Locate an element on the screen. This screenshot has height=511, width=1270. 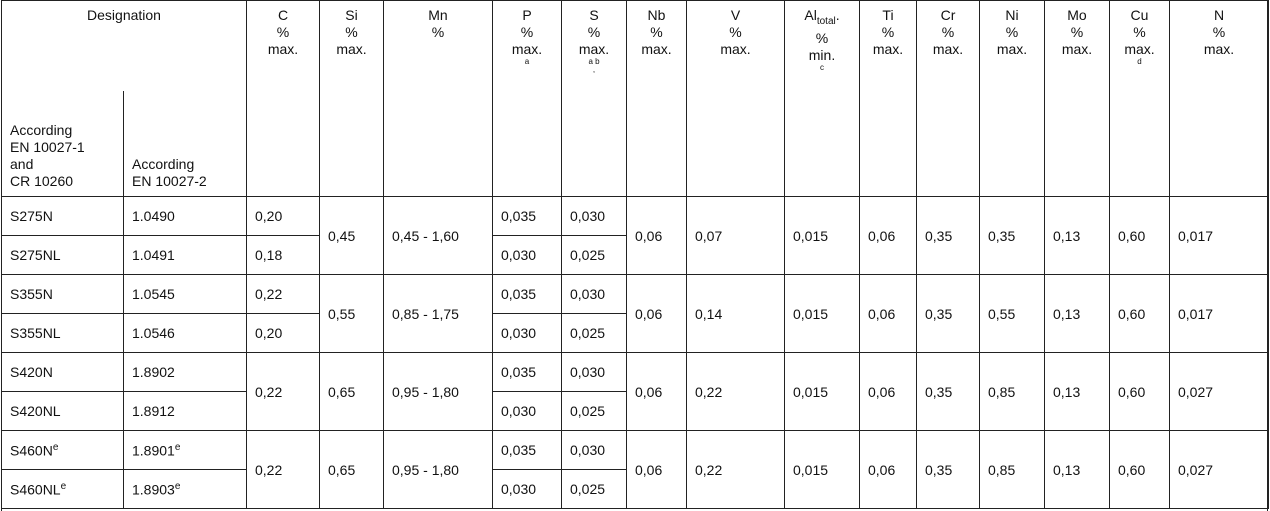
symbol: Al is located at coordinates (810, 15).